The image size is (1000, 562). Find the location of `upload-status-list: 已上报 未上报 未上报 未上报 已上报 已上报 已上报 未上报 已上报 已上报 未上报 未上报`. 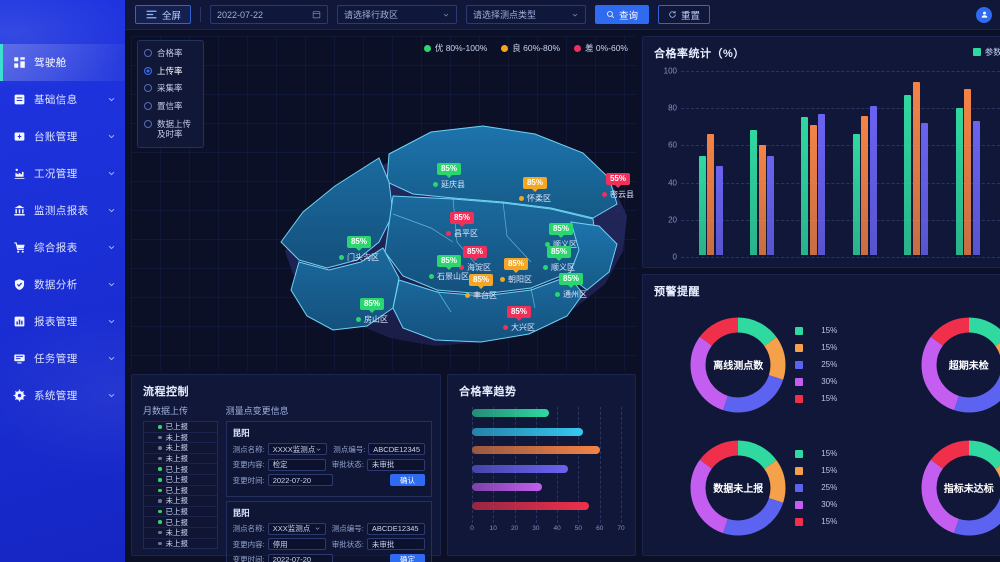

upload-status-list: 已上报 未上报 未上报 未上报 已上报 已上报 已上报 未上报 已上报 已上报 未上报 未上报 is located at coordinates (180, 485).